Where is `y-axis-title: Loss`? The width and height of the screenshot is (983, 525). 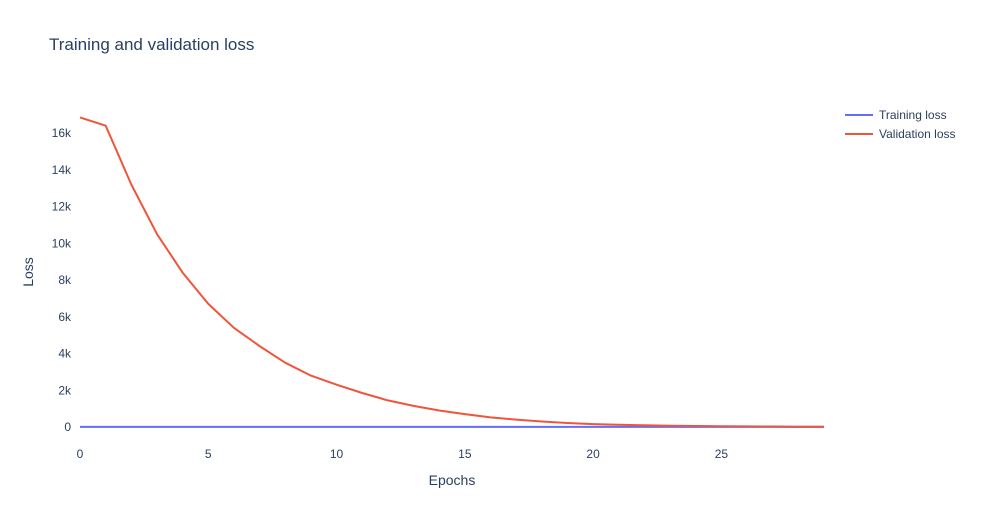
y-axis-title: Loss is located at coordinates (28, 272).